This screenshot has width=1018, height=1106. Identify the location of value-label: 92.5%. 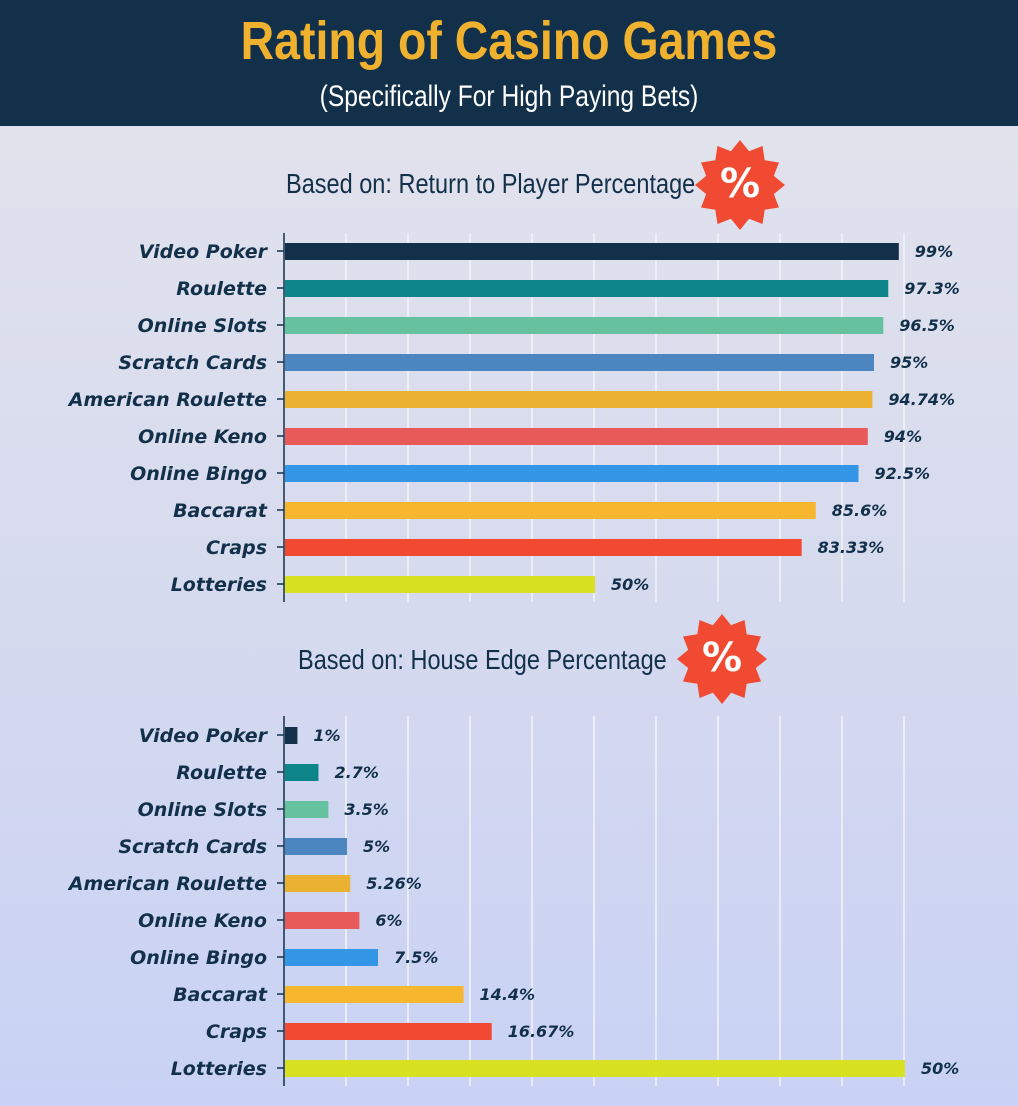
(903, 473).